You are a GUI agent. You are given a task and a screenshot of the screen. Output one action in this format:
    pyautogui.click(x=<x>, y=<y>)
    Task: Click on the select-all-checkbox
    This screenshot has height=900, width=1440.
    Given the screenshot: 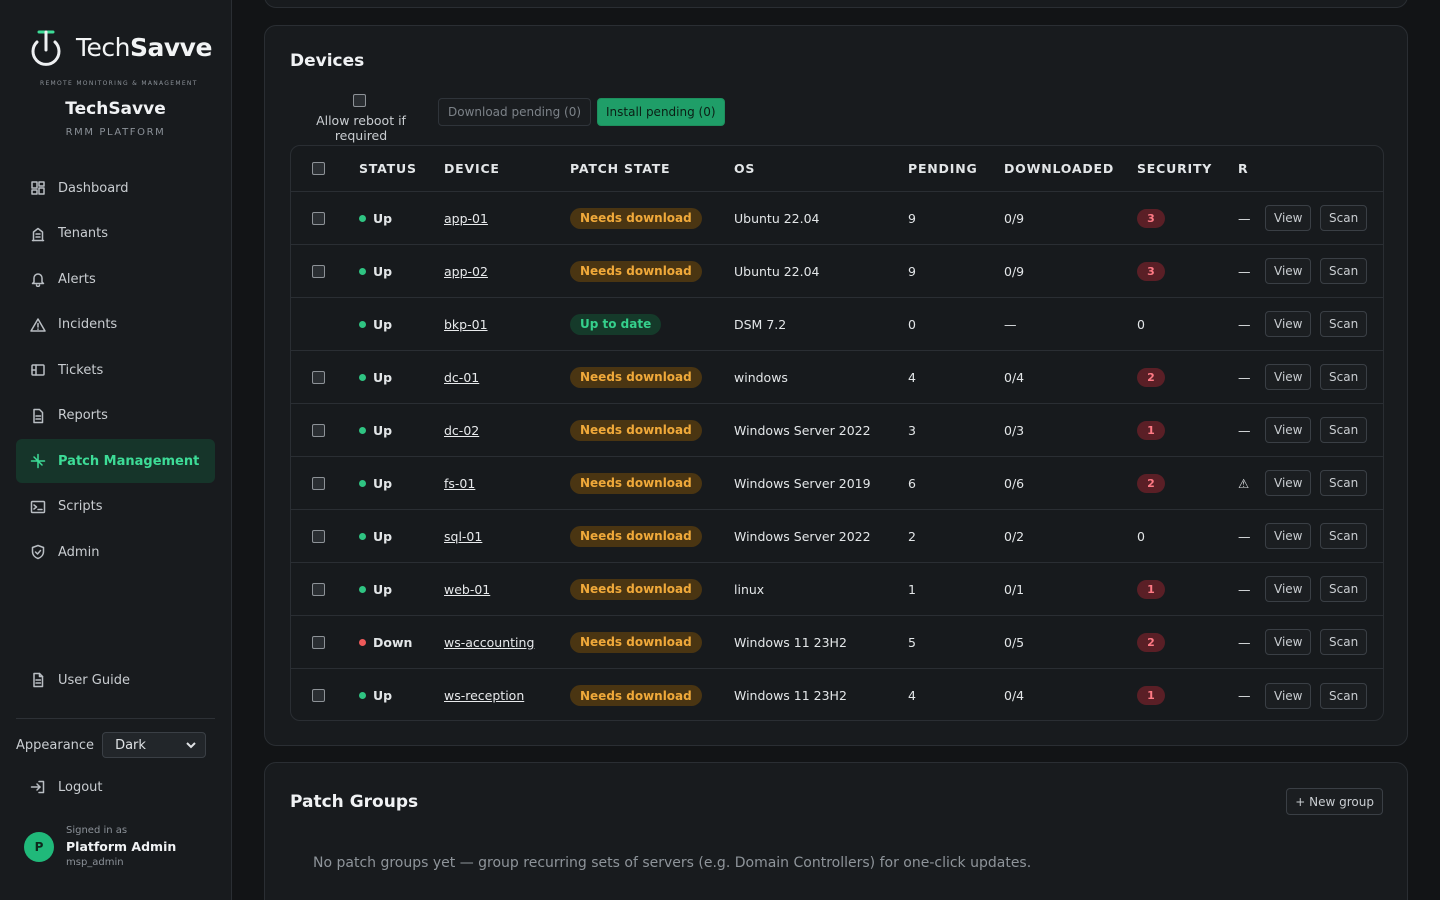 What is the action you would take?
    pyautogui.click(x=318, y=168)
    